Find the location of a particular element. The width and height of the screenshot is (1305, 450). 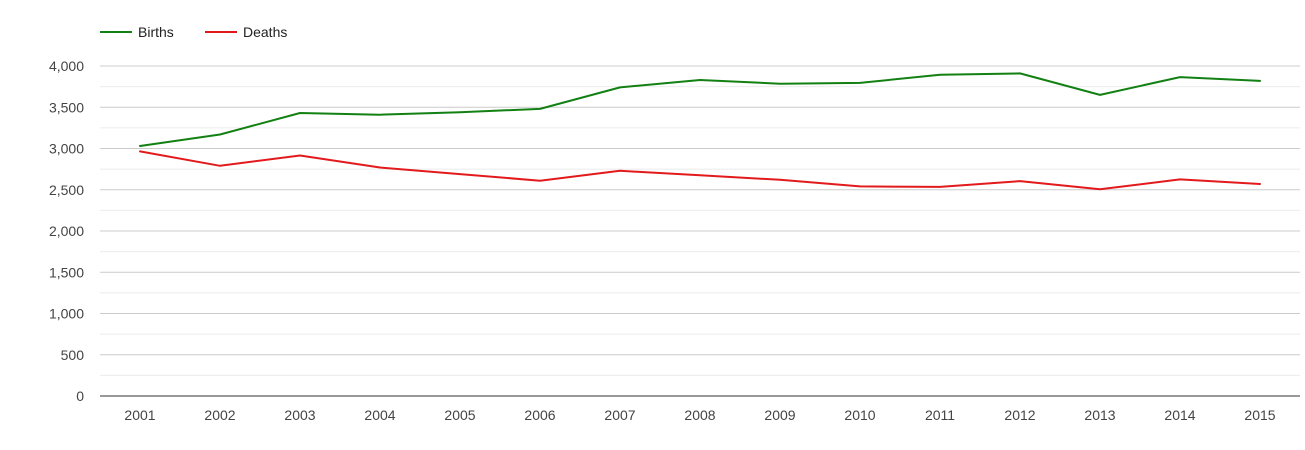

x-tick-label: 2011 is located at coordinates (940, 415).